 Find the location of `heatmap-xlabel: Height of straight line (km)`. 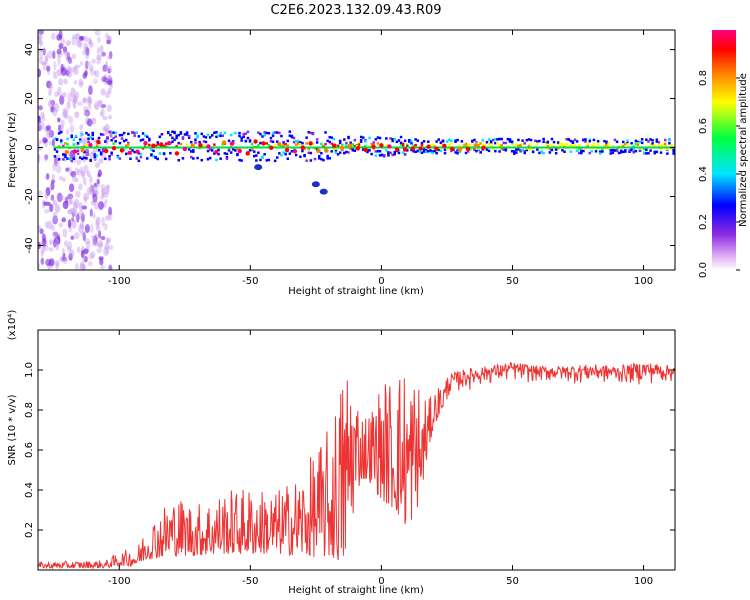

heatmap-xlabel: Height of straight line (km) is located at coordinates (356, 291).